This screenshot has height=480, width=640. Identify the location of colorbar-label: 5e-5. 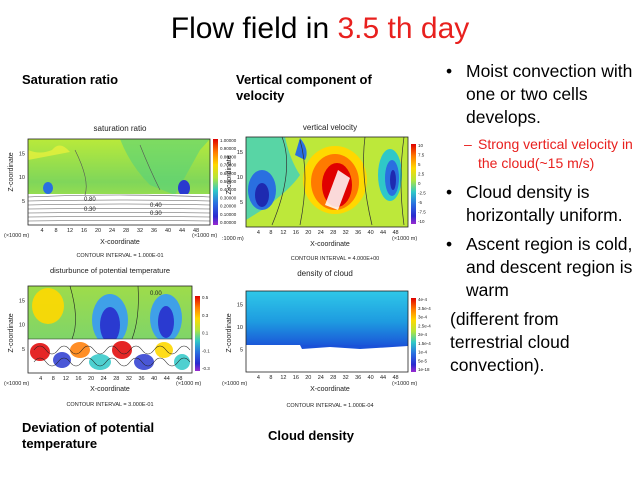
(423, 360).